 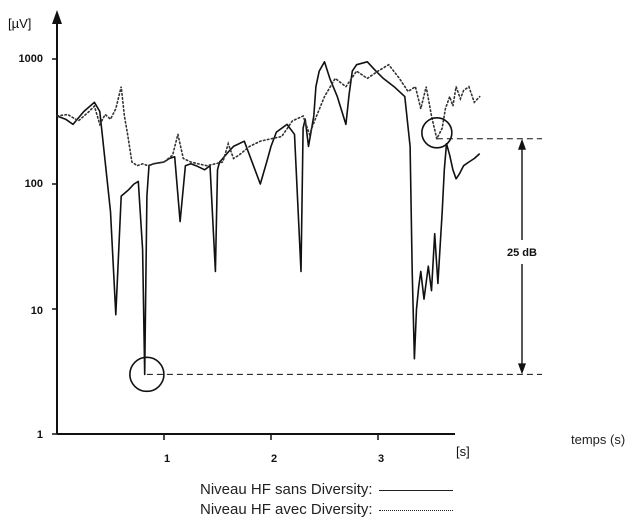 I want to click on legend-label: Niveau HF sans Diversity:, so click(x=286, y=489).